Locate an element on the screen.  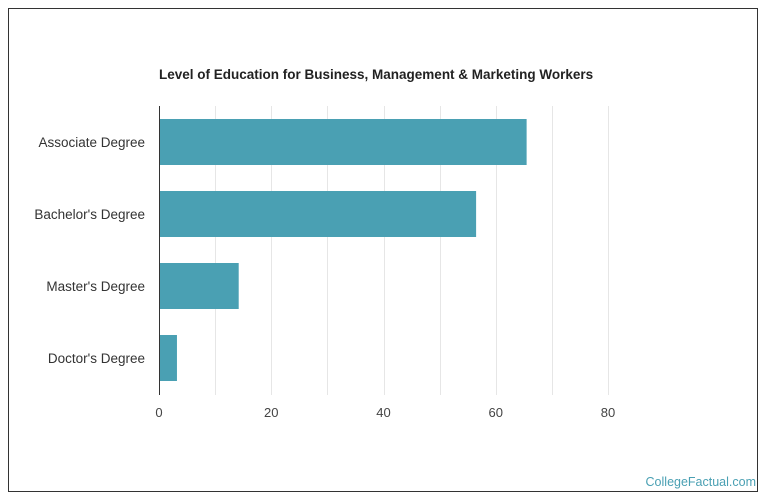
bar-associate-degree is located at coordinates (343, 142).